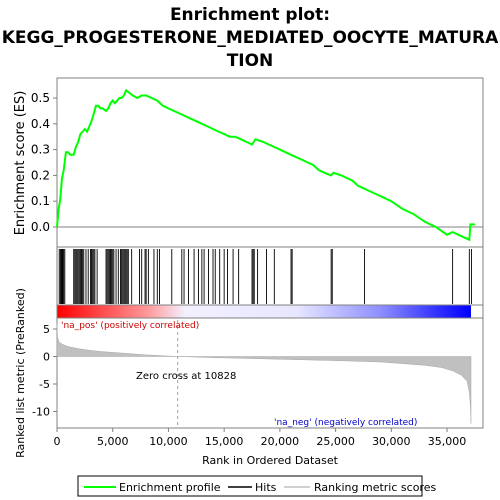 The width and height of the screenshot is (500, 500). I want to click on metric-y-tick-label: -10, so click(41, 412).